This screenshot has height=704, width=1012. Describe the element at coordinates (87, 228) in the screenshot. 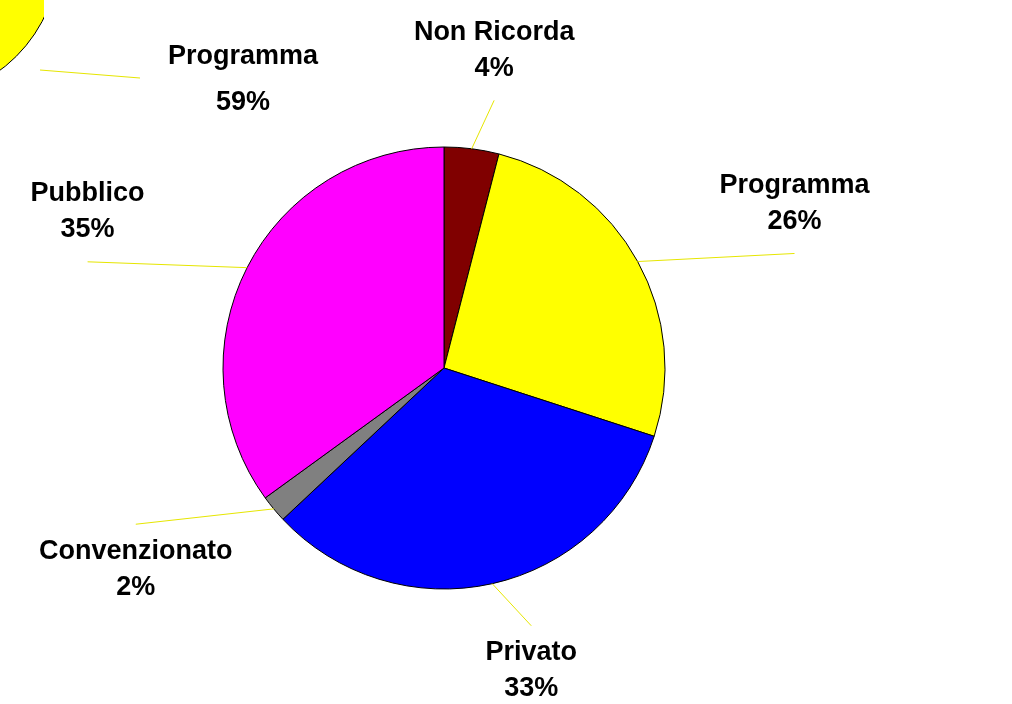

I see `data-label: 35%` at that location.